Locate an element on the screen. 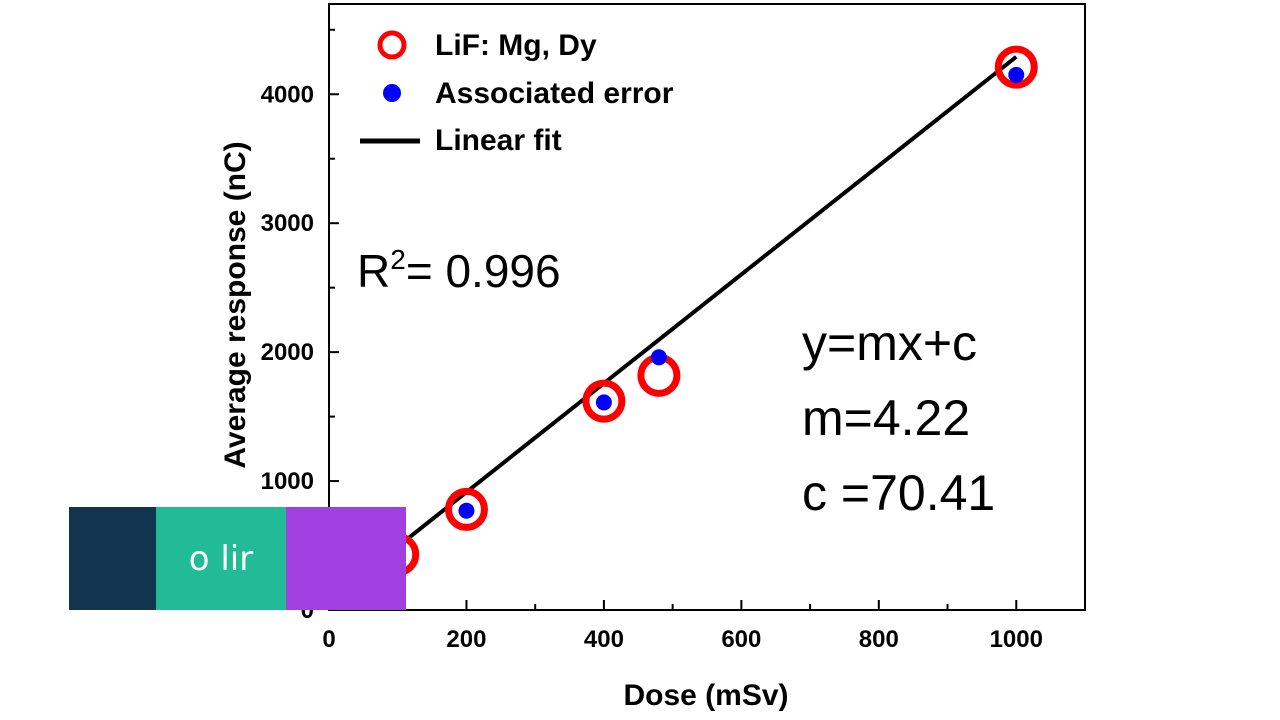  legend: LiF: Mg, Dy Associated error Linear fit is located at coordinates (517, 93).